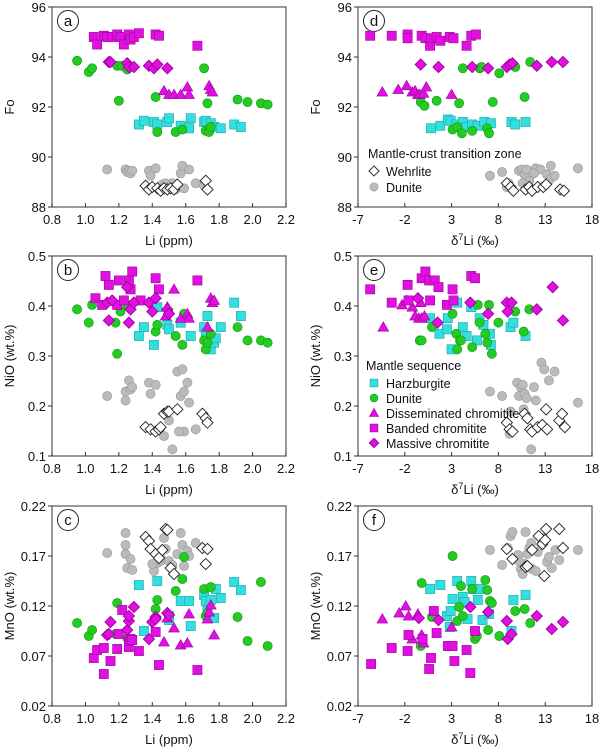 This screenshot has width=600, height=749. I want to click on square-icon, so click(374, 383).